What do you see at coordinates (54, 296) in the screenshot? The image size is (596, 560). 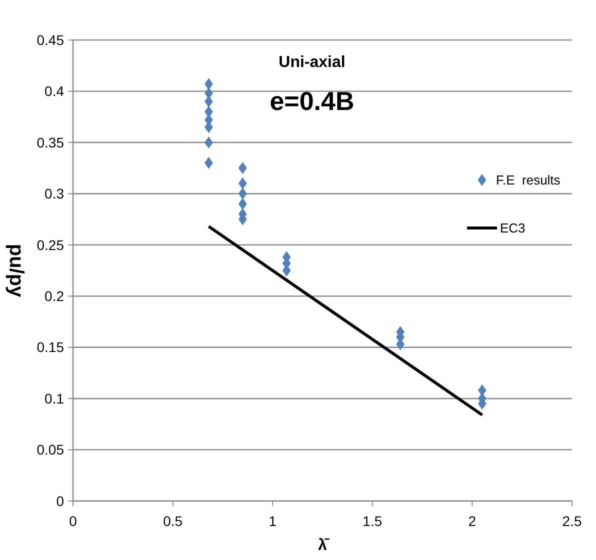 I see `y-tick-label: 0.2` at bounding box center [54, 296].